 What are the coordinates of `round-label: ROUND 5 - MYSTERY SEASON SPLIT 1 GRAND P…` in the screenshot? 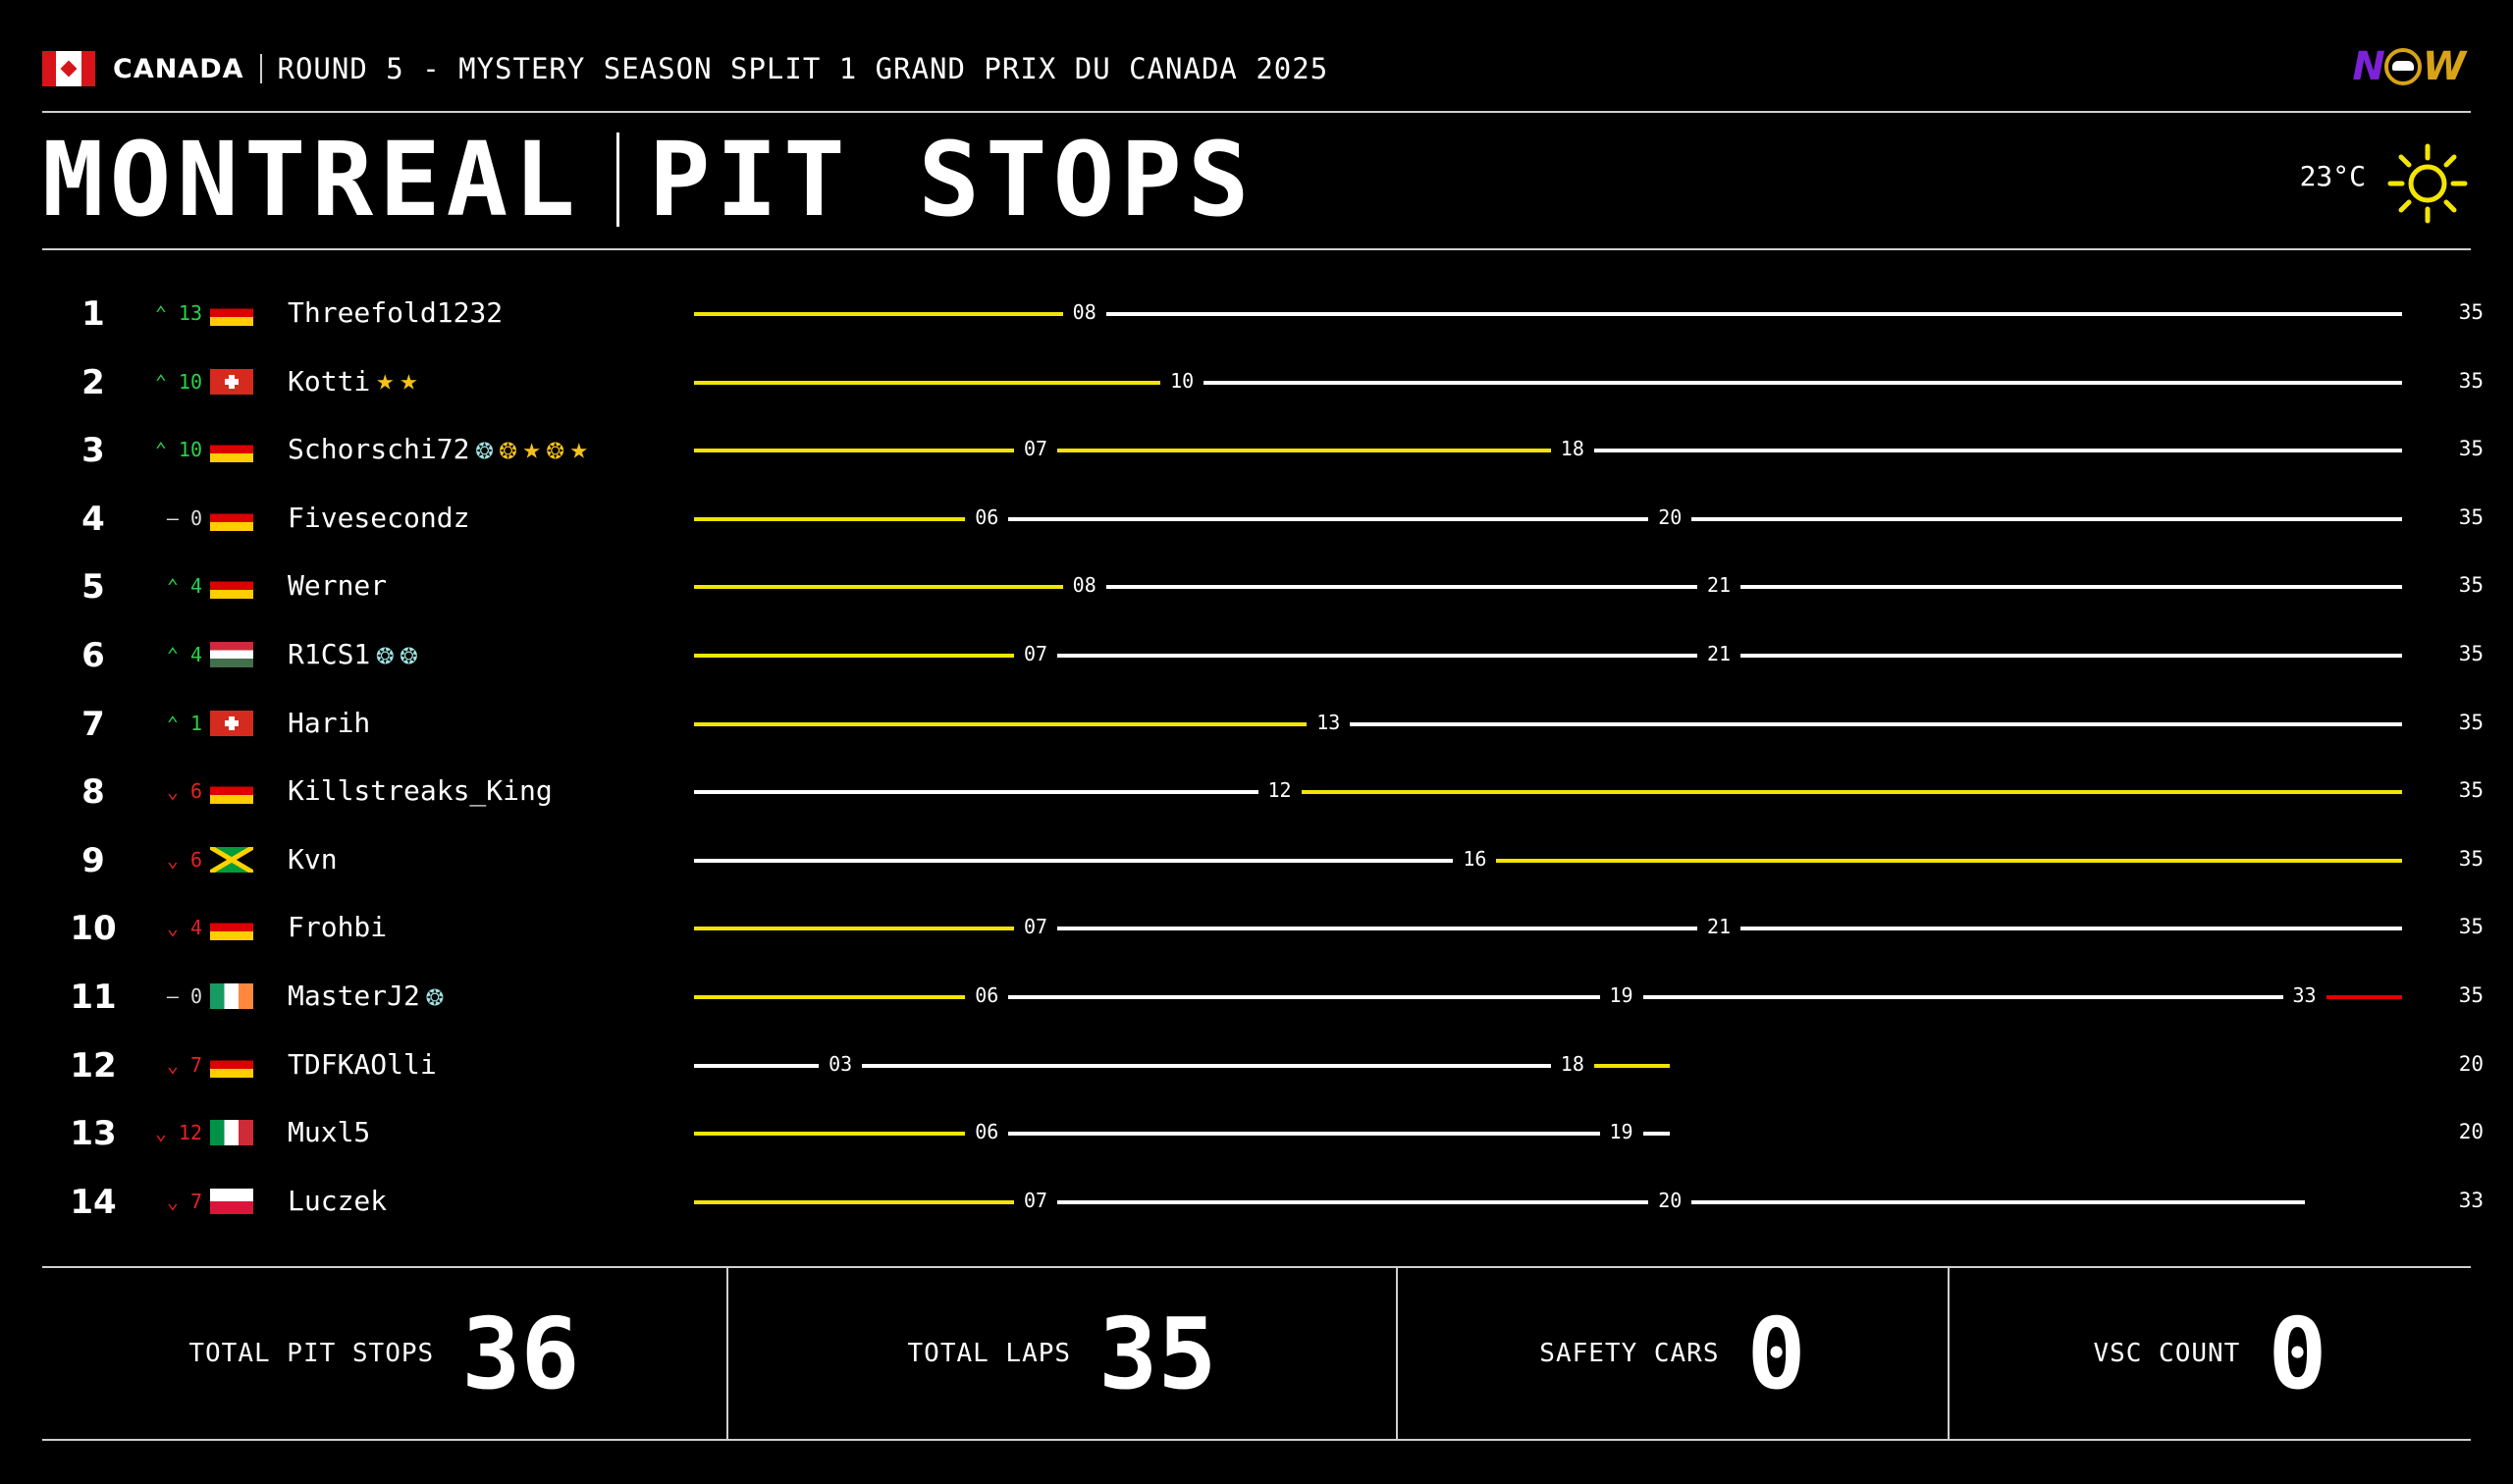 It's located at (803, 68).